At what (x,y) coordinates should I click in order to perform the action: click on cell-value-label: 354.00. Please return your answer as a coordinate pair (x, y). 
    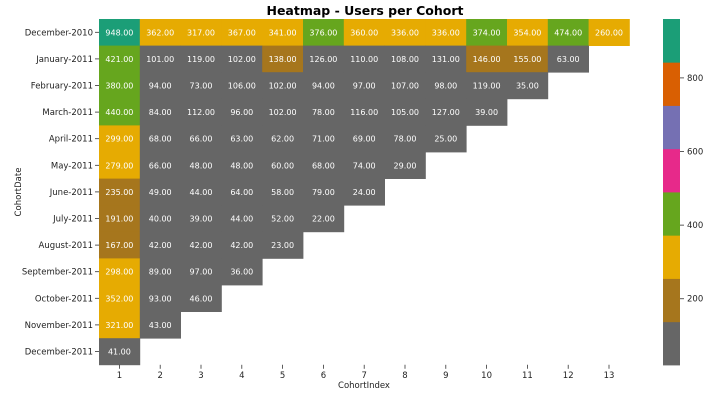
    Looking at the image, I should click on (527, 32).